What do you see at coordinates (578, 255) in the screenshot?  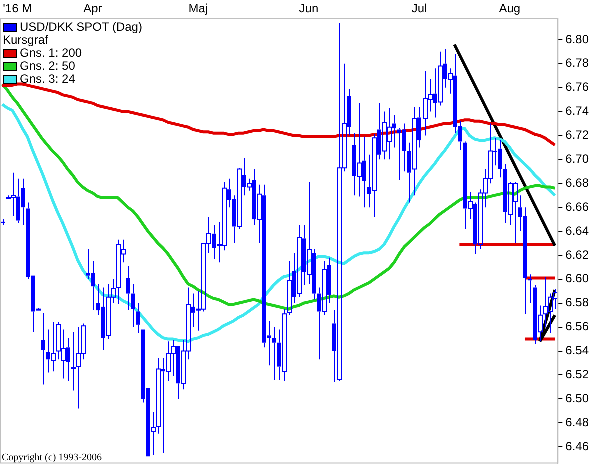 I see `y-tick-label: 6.62` at bounding box center [578, 255].